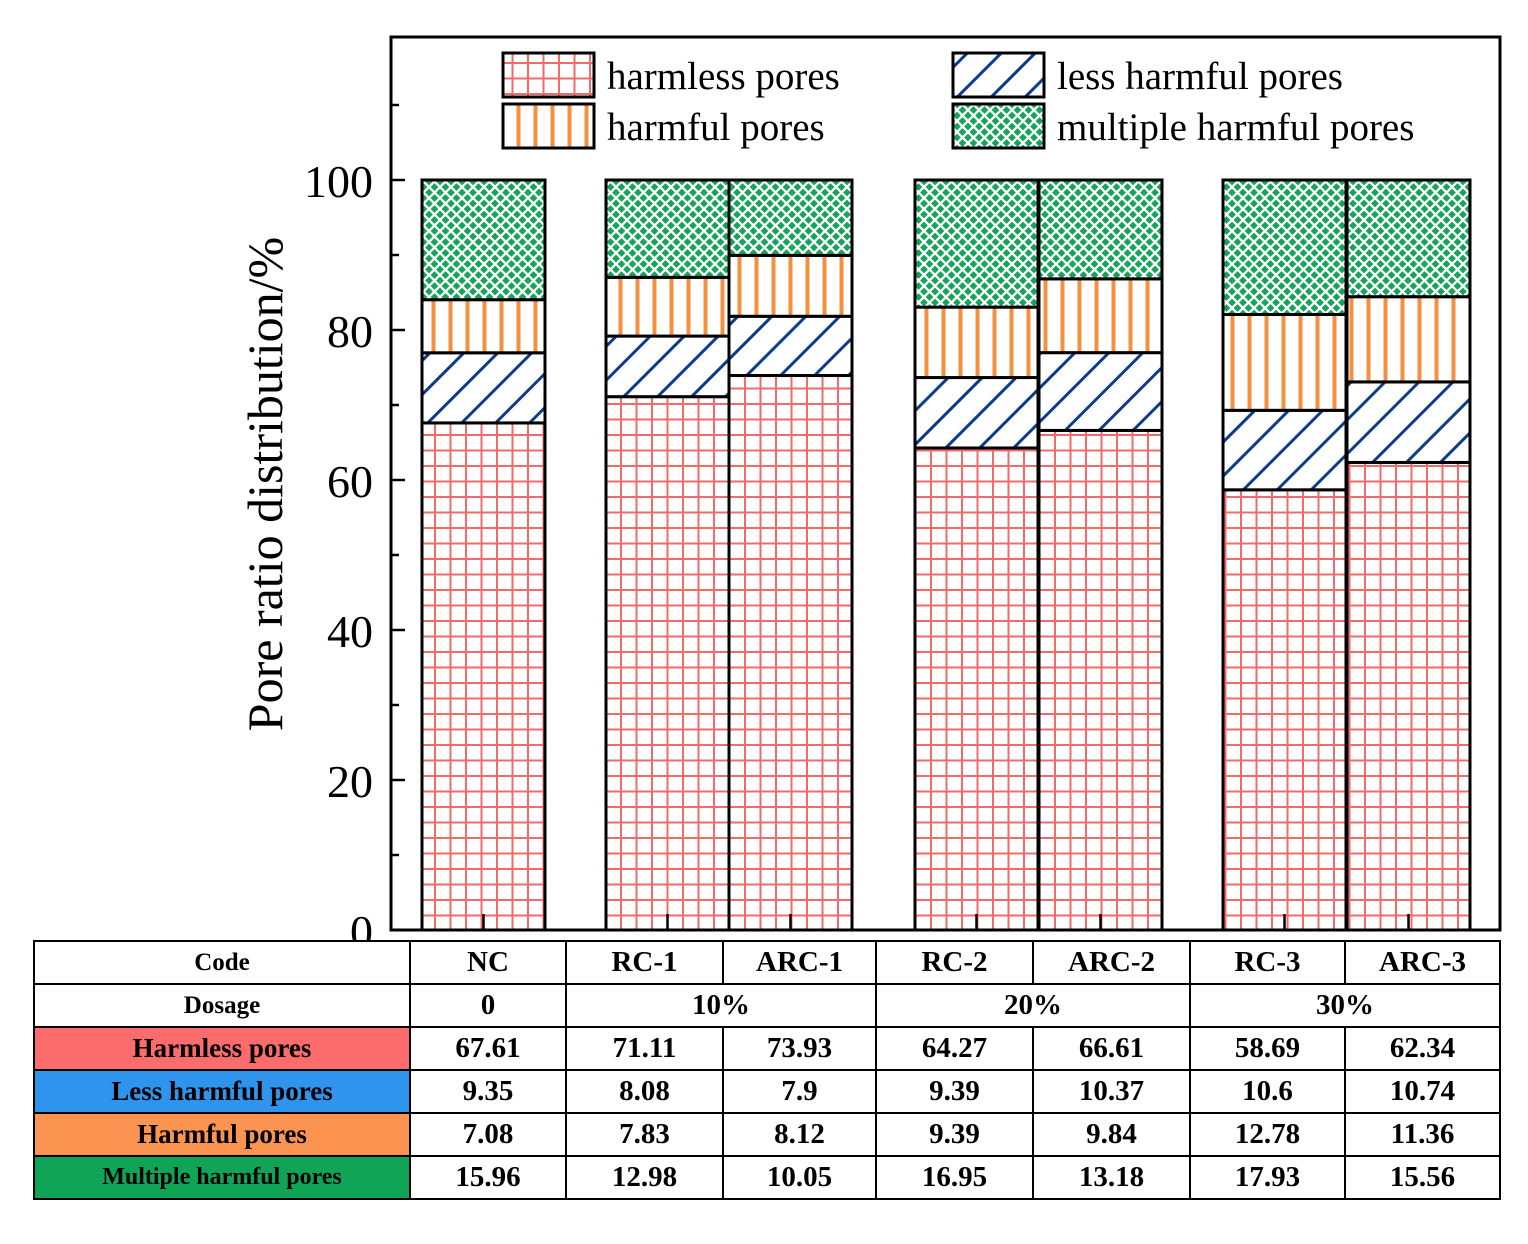 The height and width of the screenshot is (1244, 1528). Describe the element at coordinates (1111, 1048) in the screenshot. I see `value-cell: 66.61` at that location.